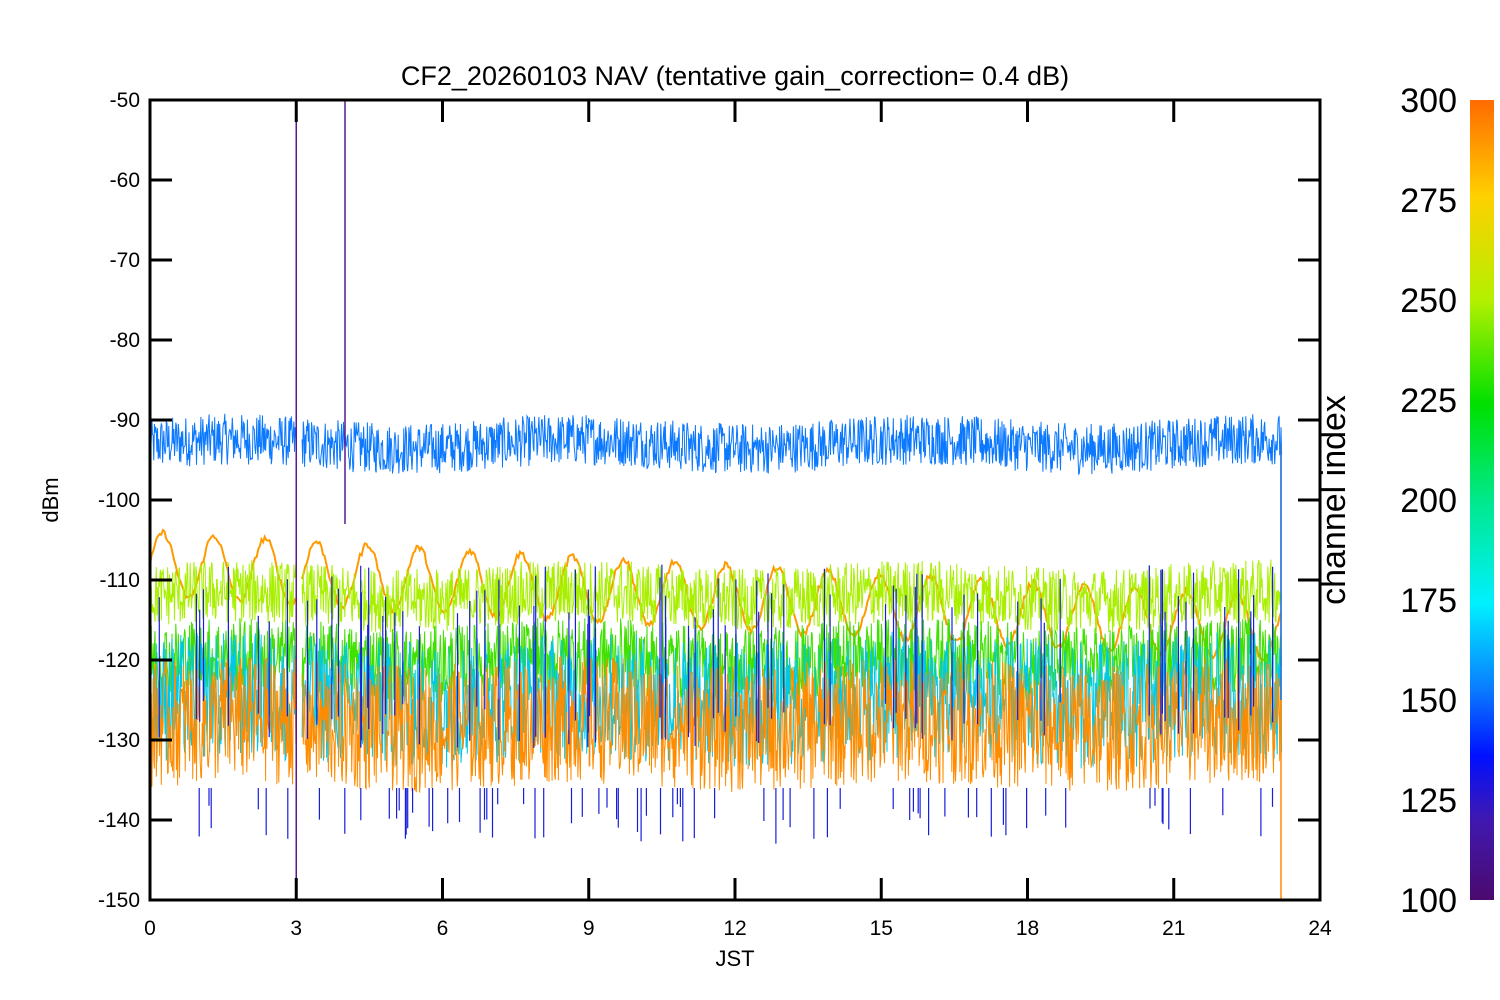  What do you see at coordinates (443, 928) in the screenshot?
I see `x-tick-label: 6` at bounding box center [443, 928].